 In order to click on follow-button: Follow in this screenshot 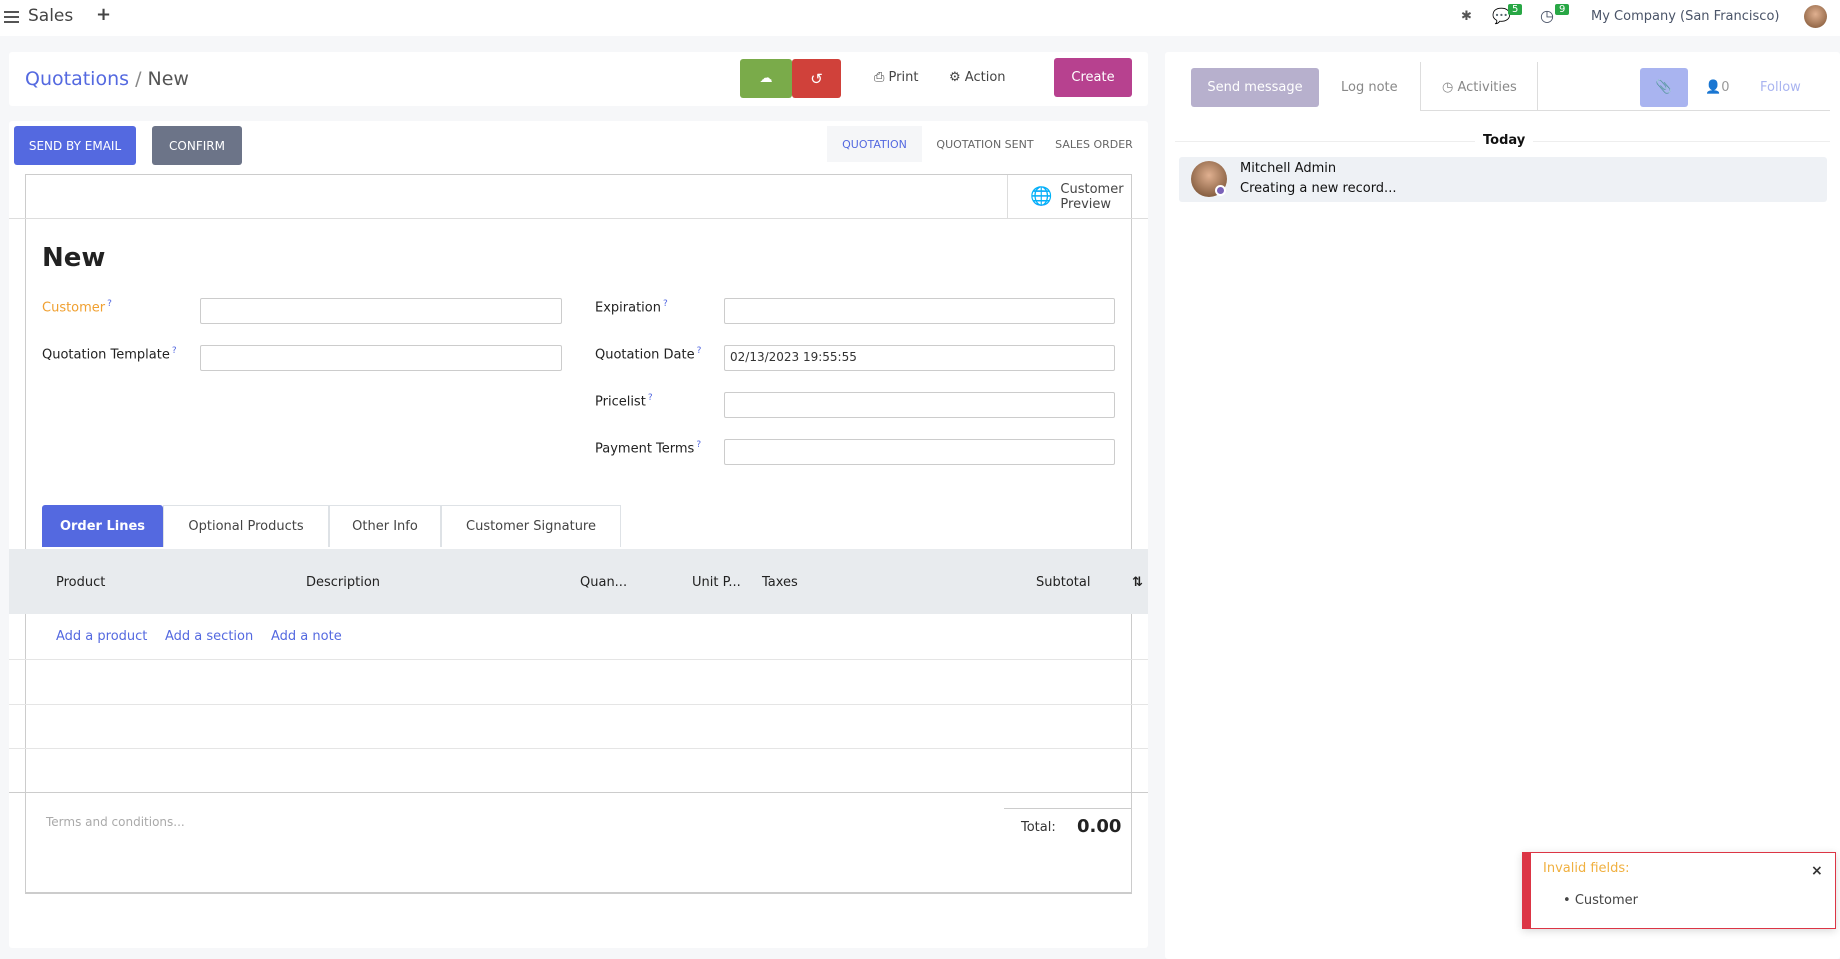, I will do `click(1780, 87)`.